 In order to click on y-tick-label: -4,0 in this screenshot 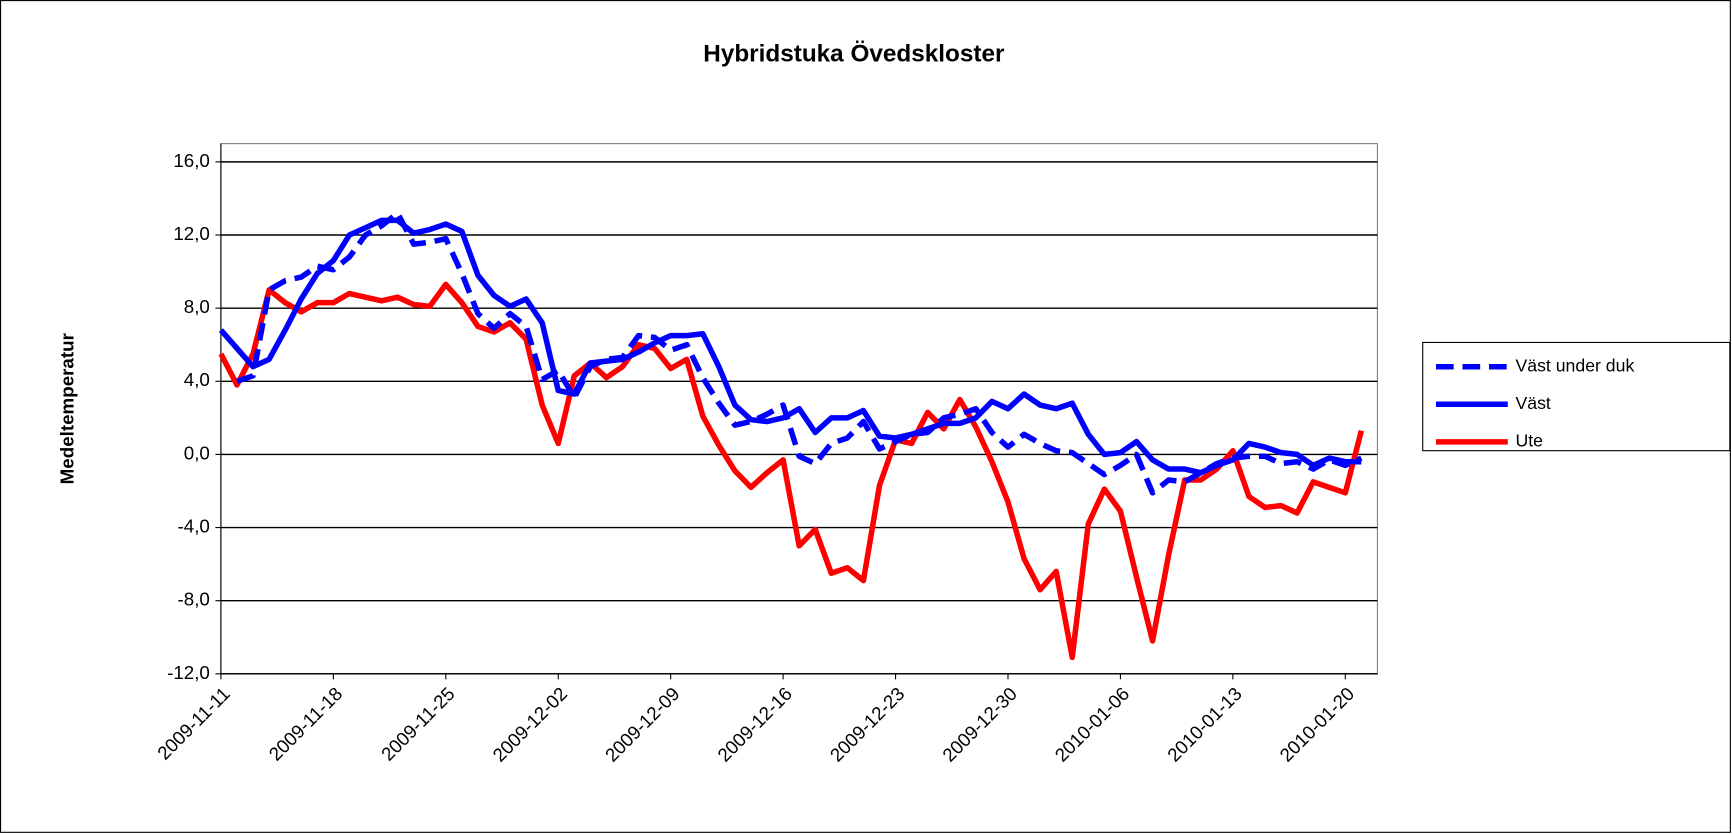, I will do `click(194, 526)`.